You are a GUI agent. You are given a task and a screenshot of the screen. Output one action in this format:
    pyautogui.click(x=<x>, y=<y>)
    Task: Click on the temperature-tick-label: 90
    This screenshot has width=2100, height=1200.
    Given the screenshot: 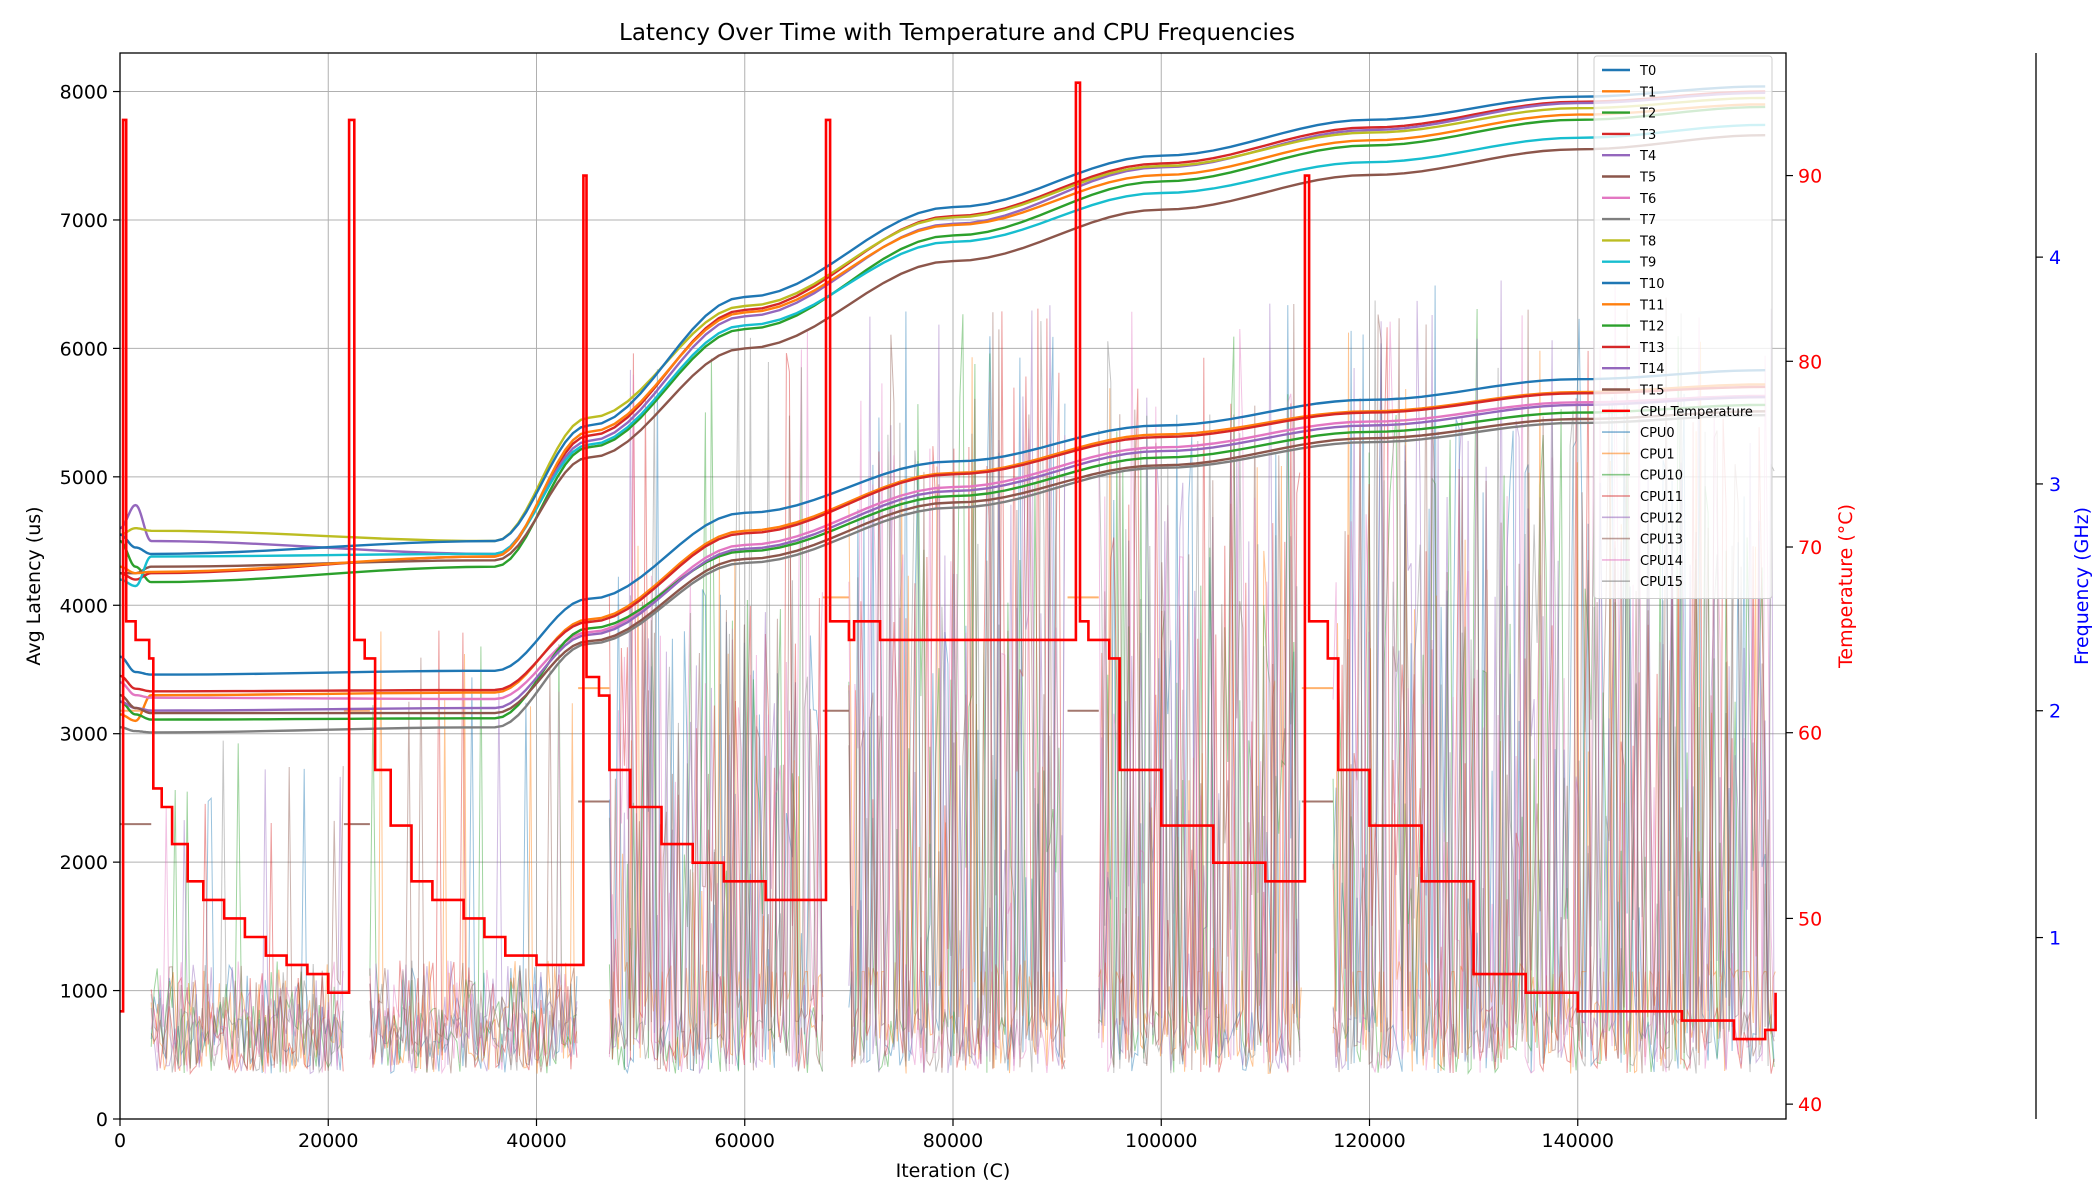 What is the action you would take?
    pyautogui.click(x=1810, y=177)
    